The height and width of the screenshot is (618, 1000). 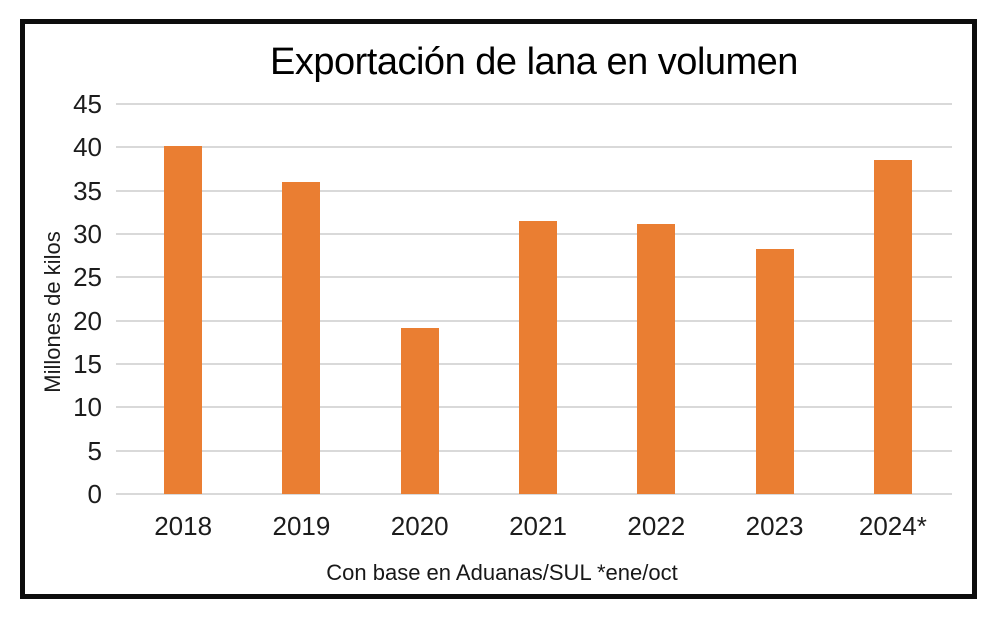 I want to click on y-tick-label: 15, so click(x=87, y=364).